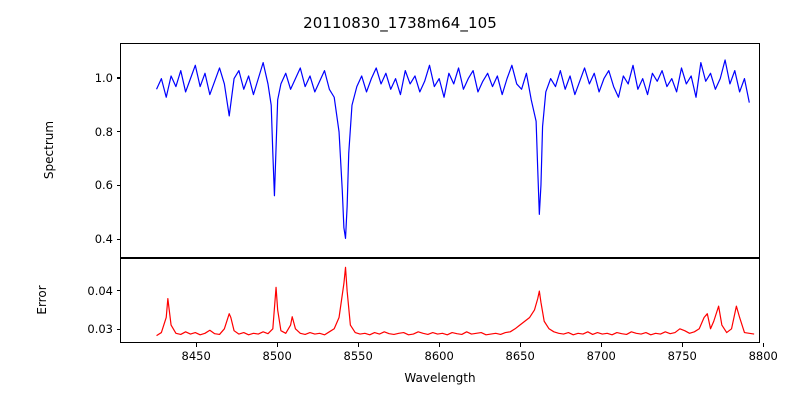 Image resolution: width=800 pixels, height=400 pixels. Describe the element at coordinates (118, 78) in the screenshot. I see `spectrum-y-tick-1.0` at that location.